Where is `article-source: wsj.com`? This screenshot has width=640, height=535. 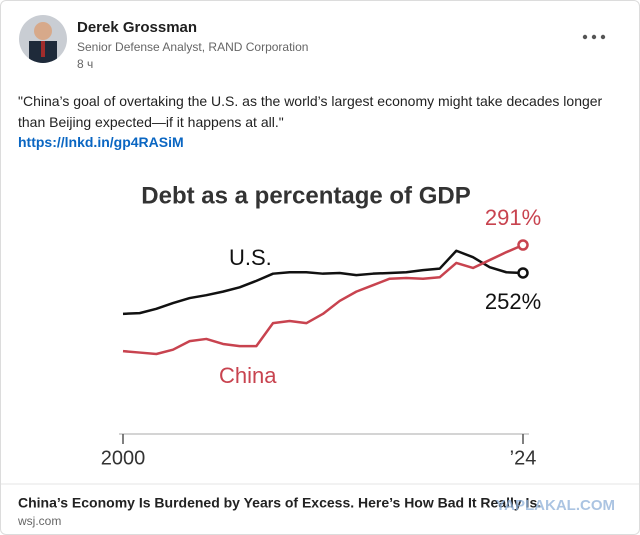
article-source: wsj.com is located at coordinates (39, 521).